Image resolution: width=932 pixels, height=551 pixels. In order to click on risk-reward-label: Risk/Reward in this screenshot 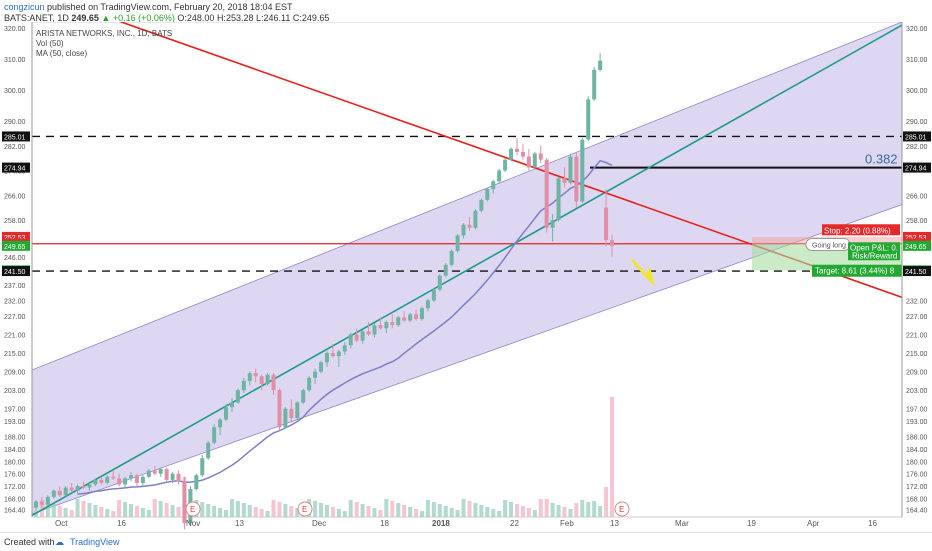, I will do `click(874, 255)`.